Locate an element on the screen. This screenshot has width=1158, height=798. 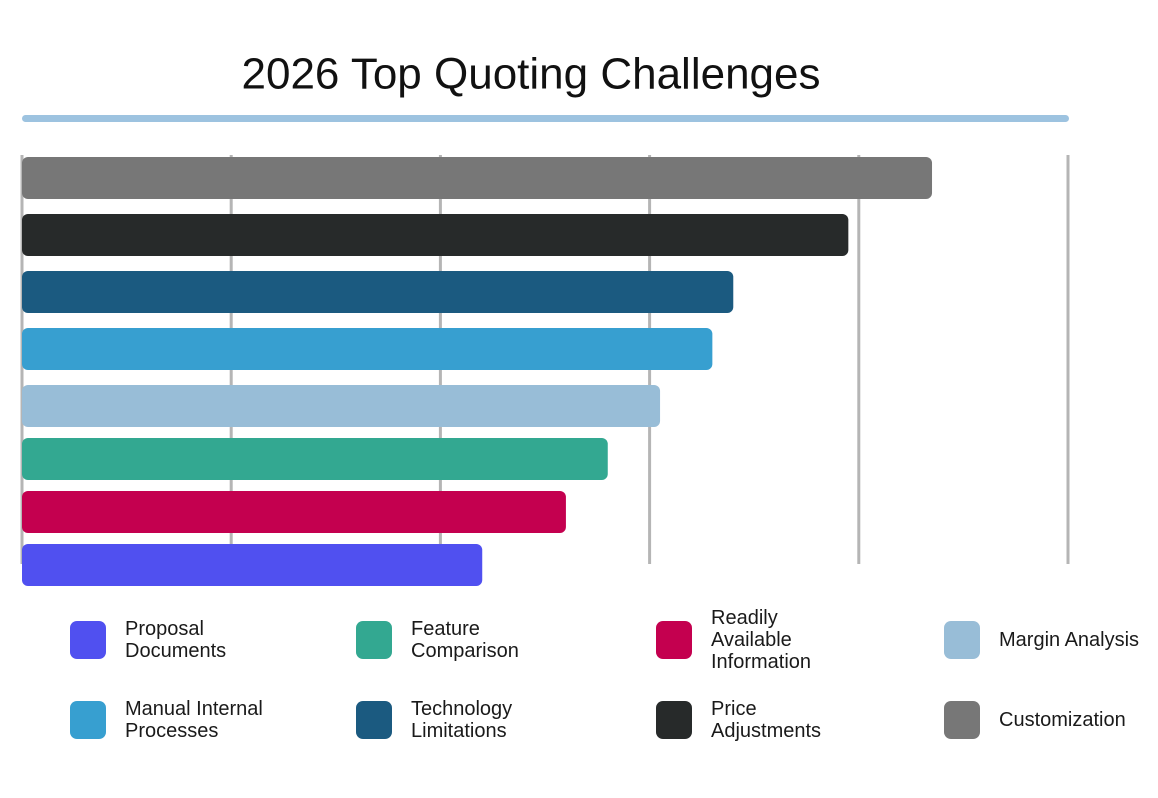
legend-item: Margin Analysis is located at coordinates (1046, 640).